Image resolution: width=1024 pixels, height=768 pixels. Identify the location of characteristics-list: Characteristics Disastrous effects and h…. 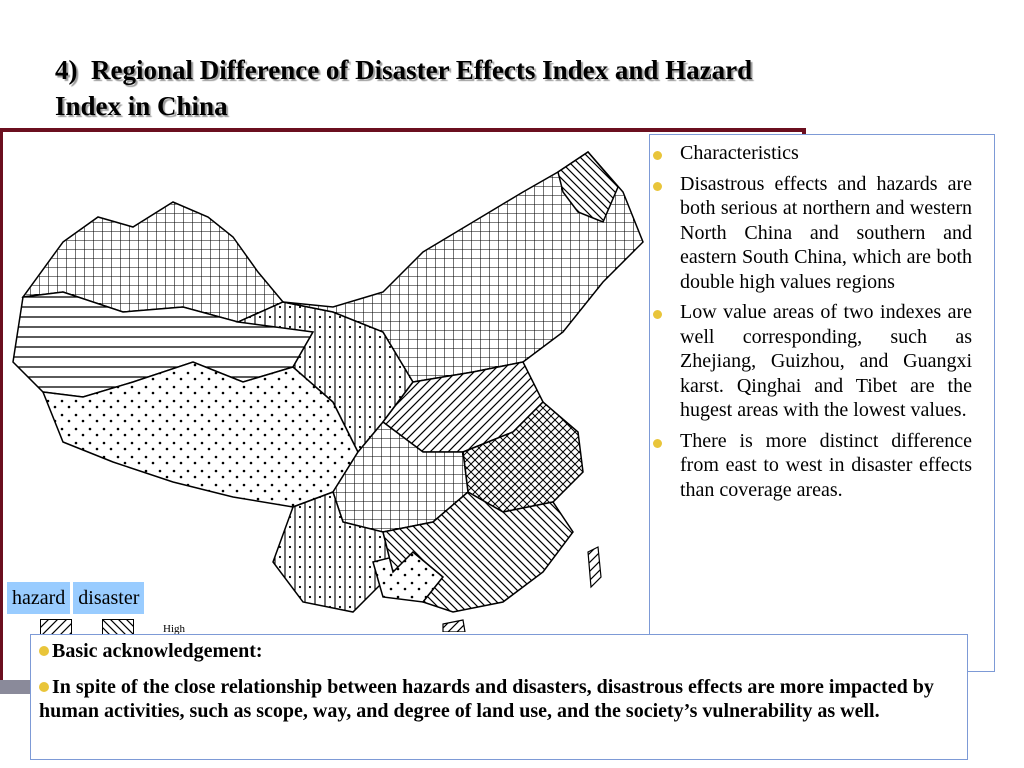
(812, 322).